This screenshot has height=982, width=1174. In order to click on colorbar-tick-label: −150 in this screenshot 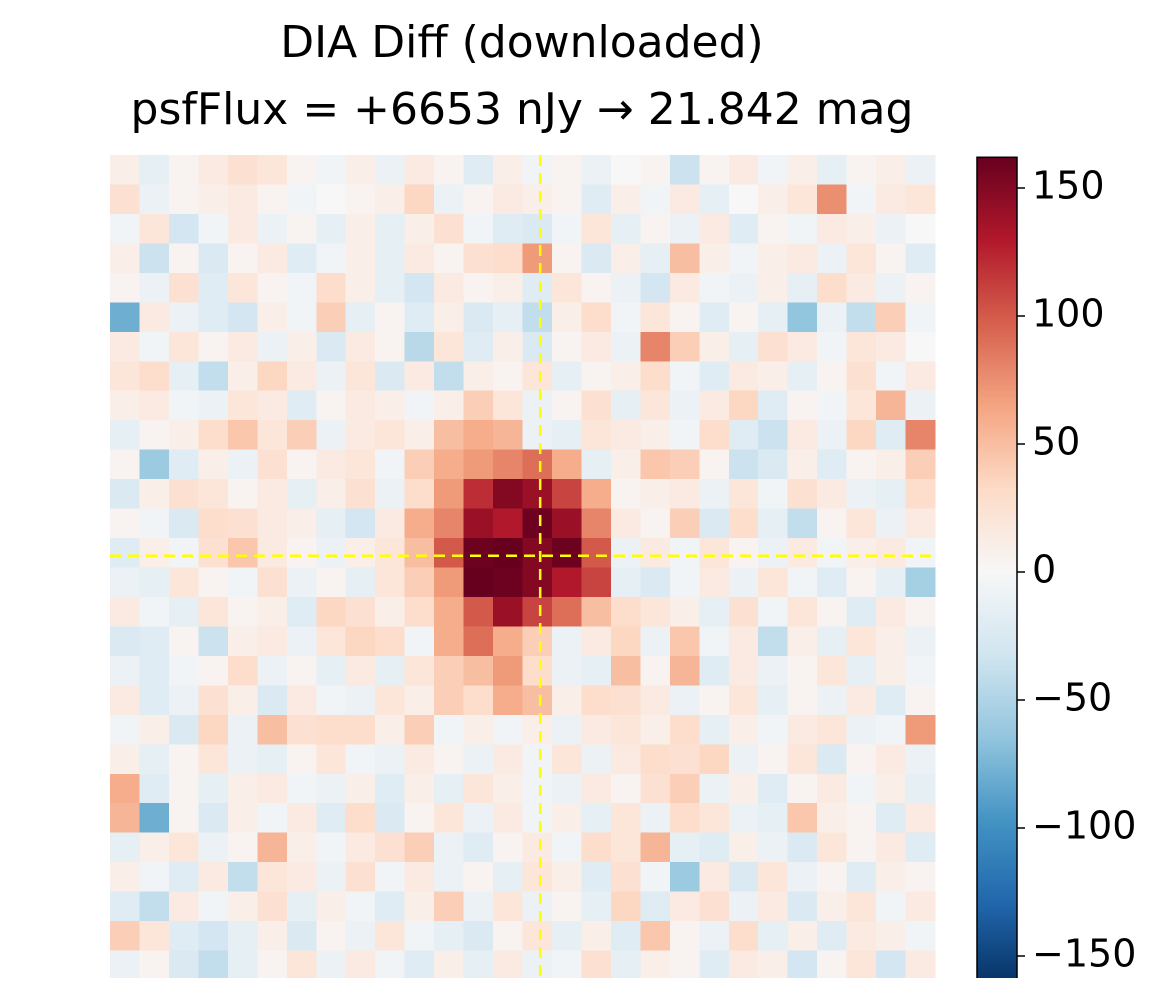, I will do `click(1084, 954)`.